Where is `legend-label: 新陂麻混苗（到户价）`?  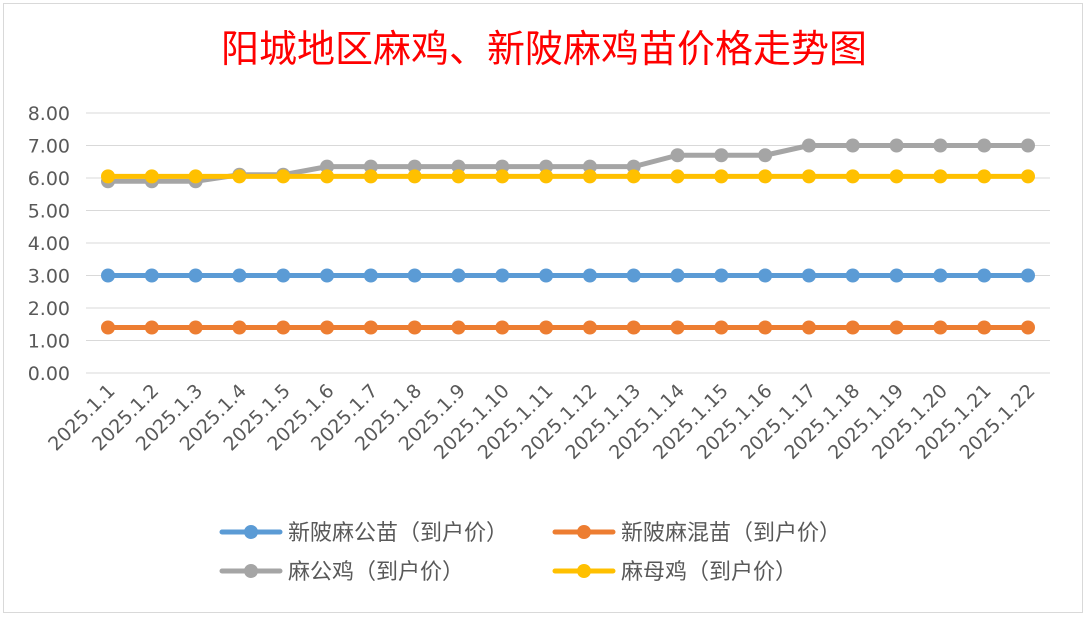 legend-label: 新陂麻混苗（到户价） is located at coordinates (731, 533).